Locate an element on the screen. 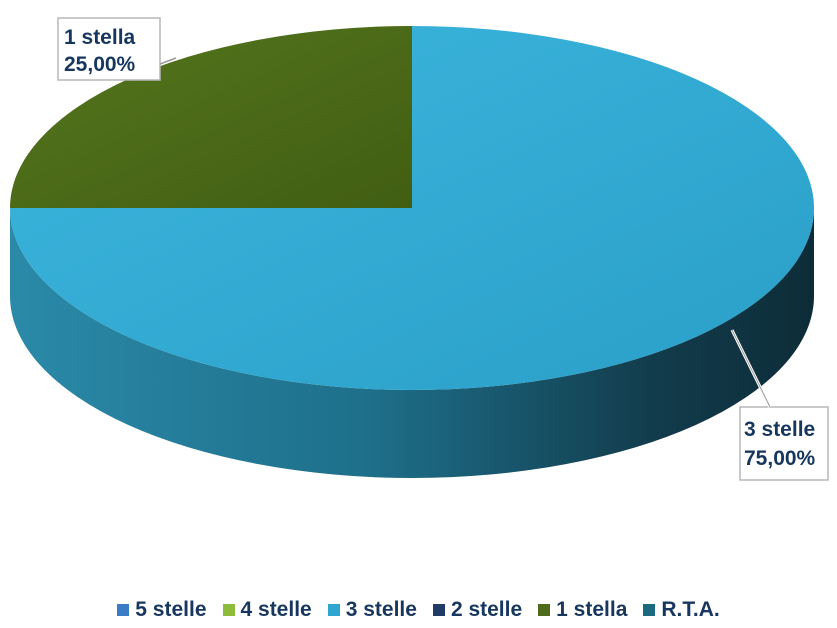  legend-item-4-stelle: 4 stelle is located at coordinates (267, 610).